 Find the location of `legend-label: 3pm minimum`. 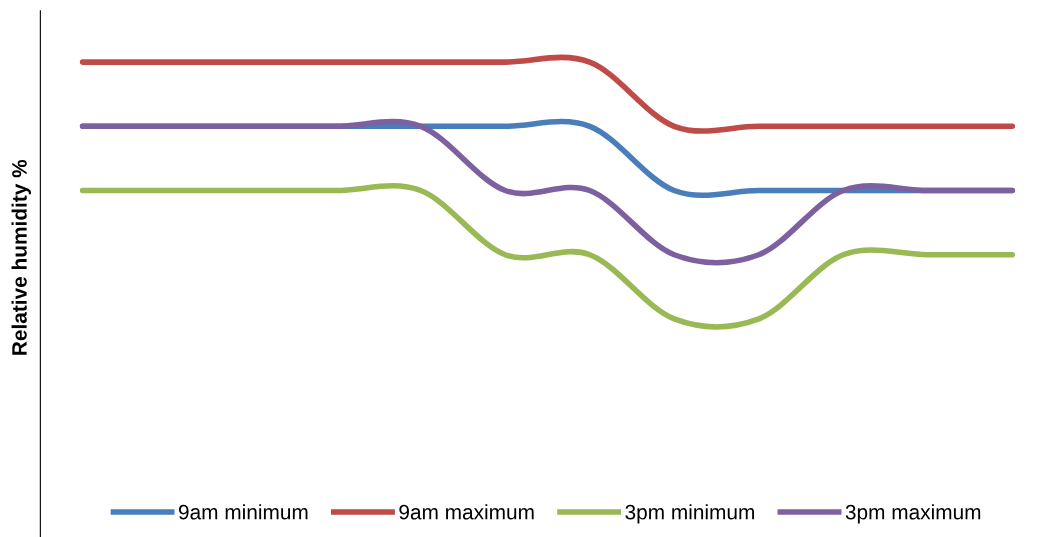

legend-label: 3pm minimum is located at coordinates (689, 514).